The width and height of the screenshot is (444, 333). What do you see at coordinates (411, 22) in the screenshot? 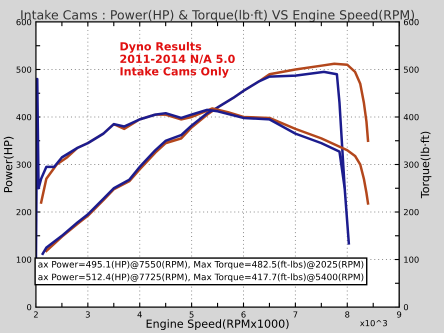
I see `y2-tick-label: 600` at bounding box center [411, 22].